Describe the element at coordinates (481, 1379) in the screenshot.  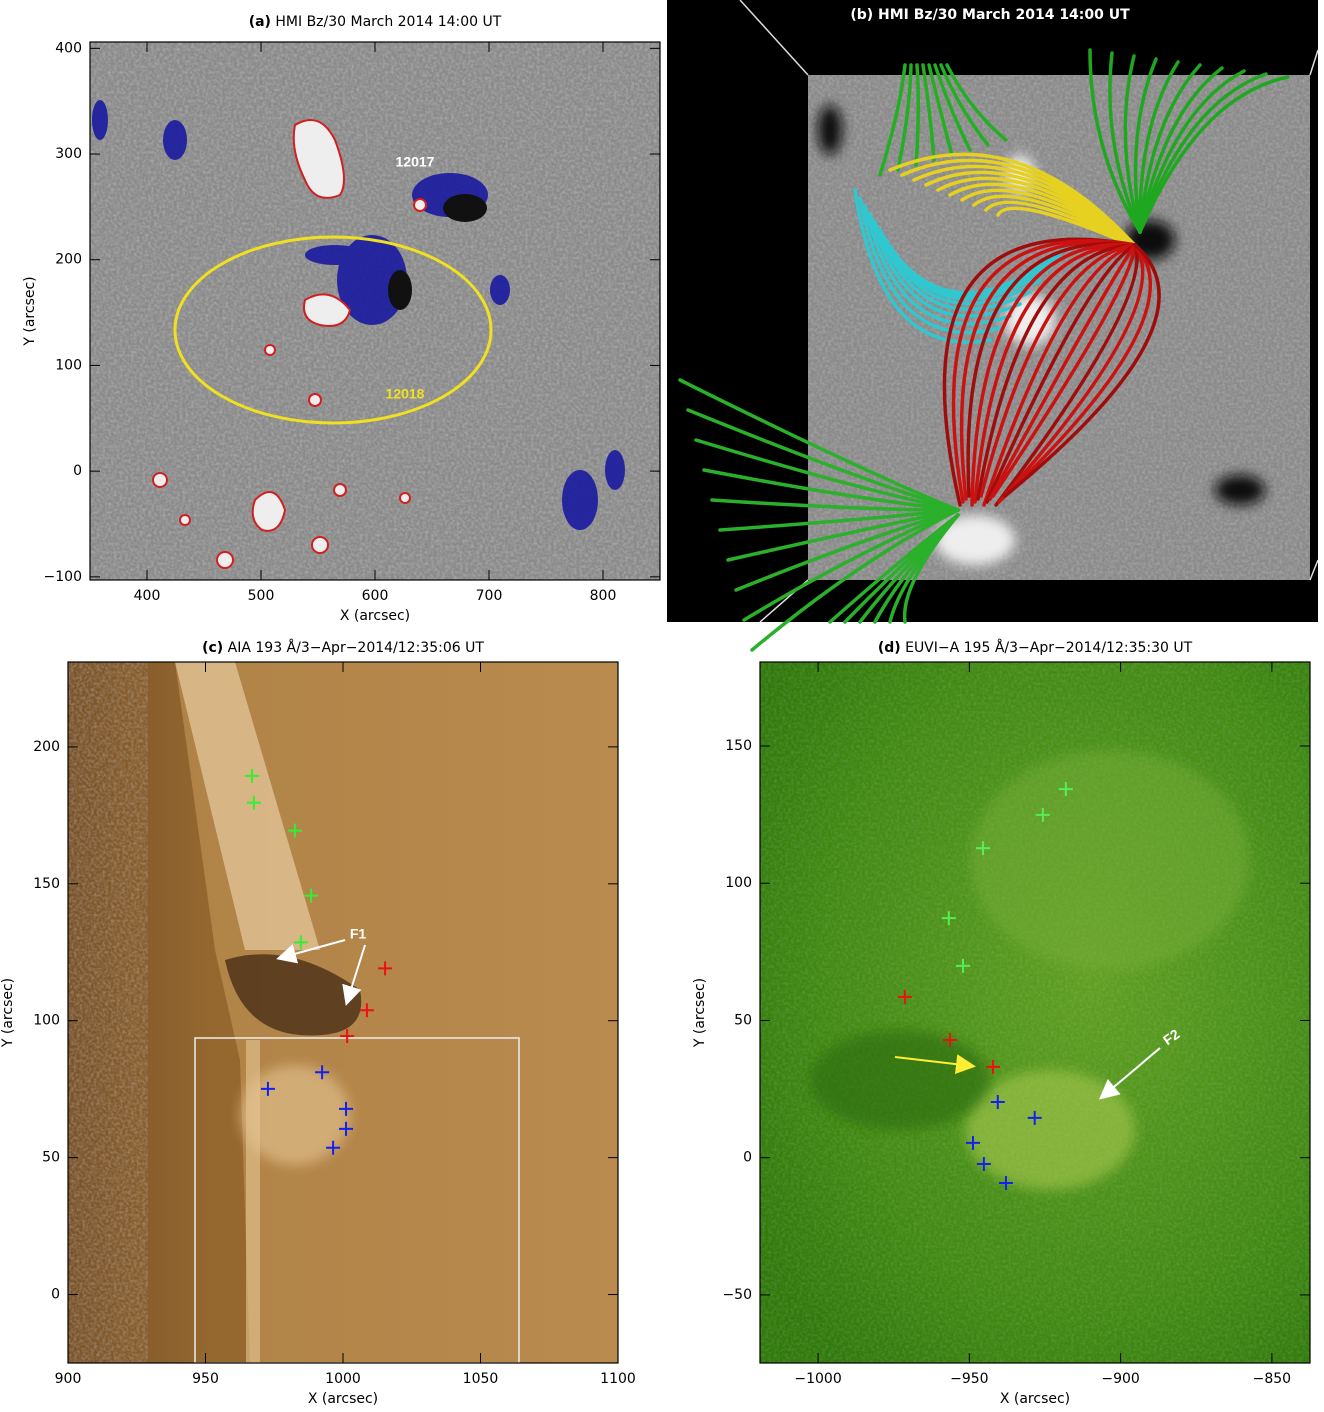
I see `x-tick-label: 1050` at that location.